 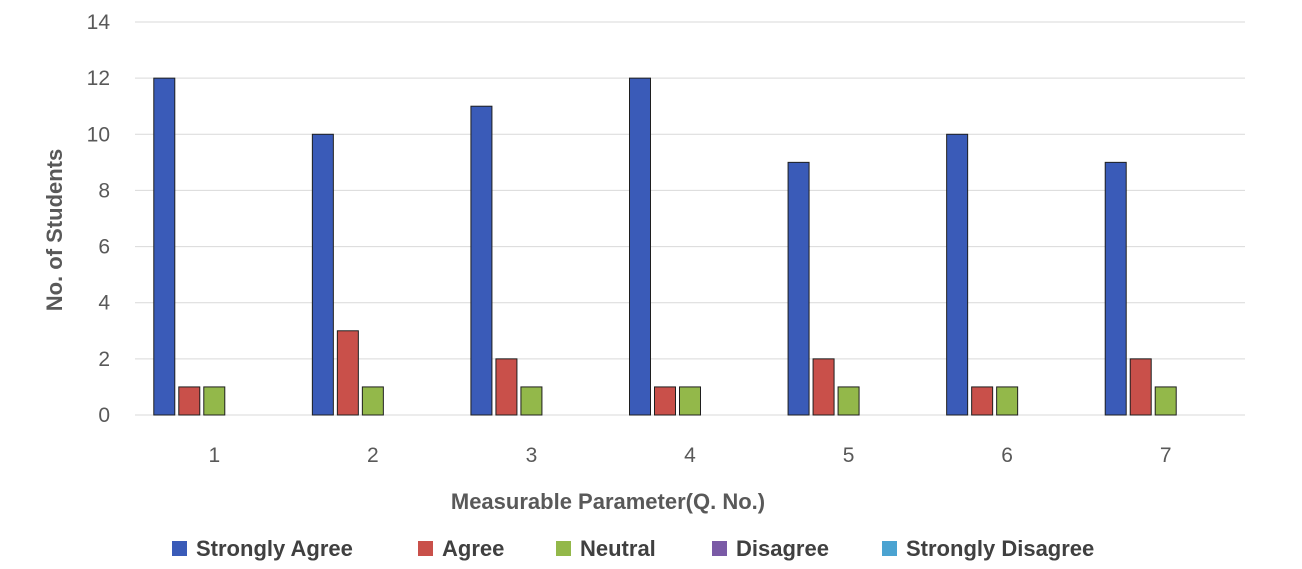 I want to click on x-tick-label: 2, so click(x=373, y=455).